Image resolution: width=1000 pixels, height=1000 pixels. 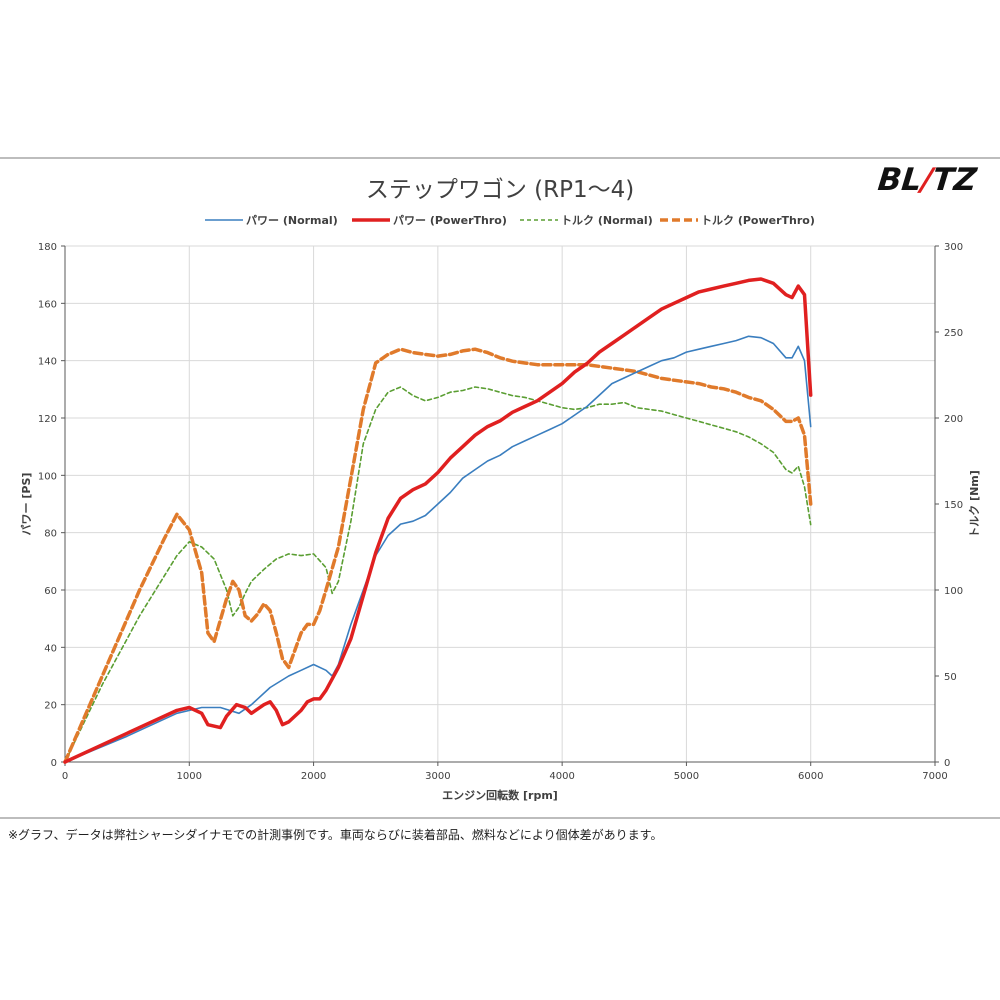 What do you see at coordinates (65, 776) in the screenshot?
I see `x-tick-label: 0` at bounding box center [65, 776].